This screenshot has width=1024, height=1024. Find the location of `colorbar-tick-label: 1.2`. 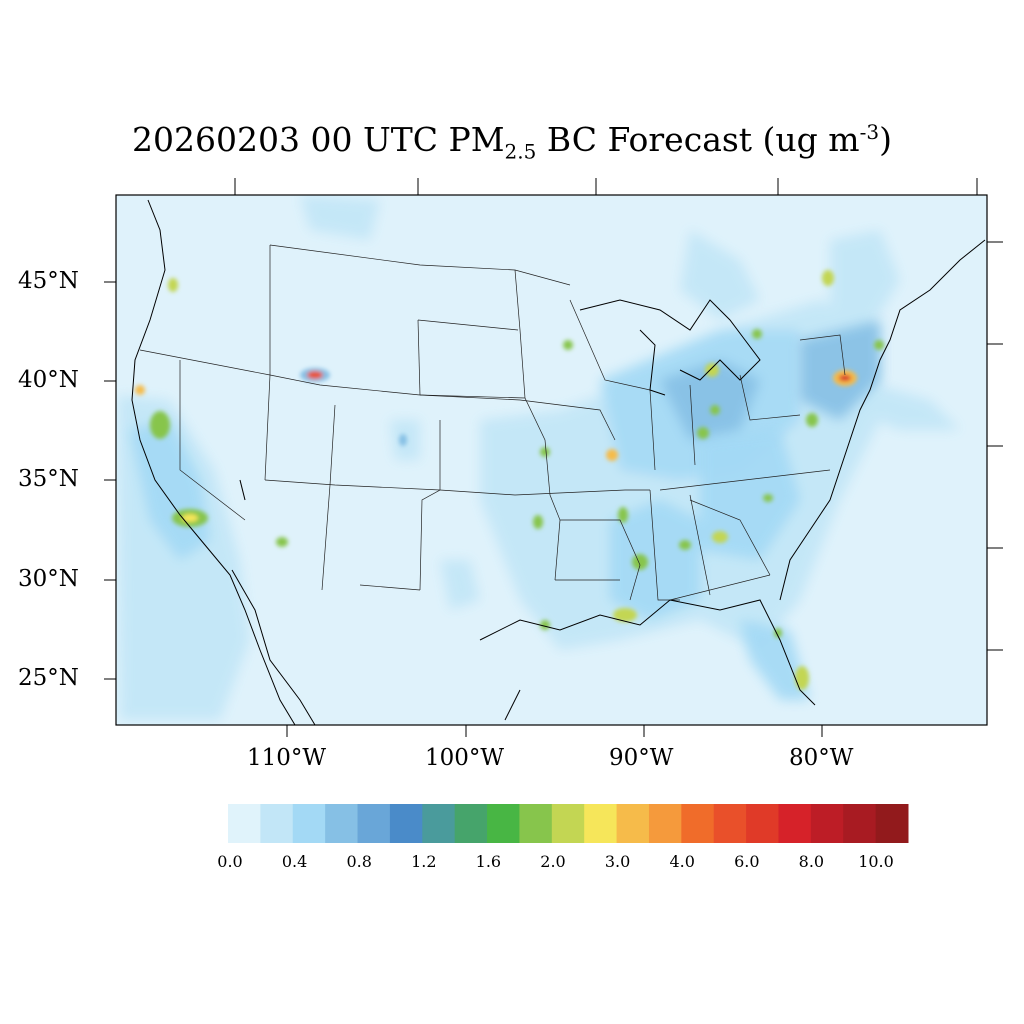

colorbar-tick-label: 1.2 is located at coordinates (424, 861).